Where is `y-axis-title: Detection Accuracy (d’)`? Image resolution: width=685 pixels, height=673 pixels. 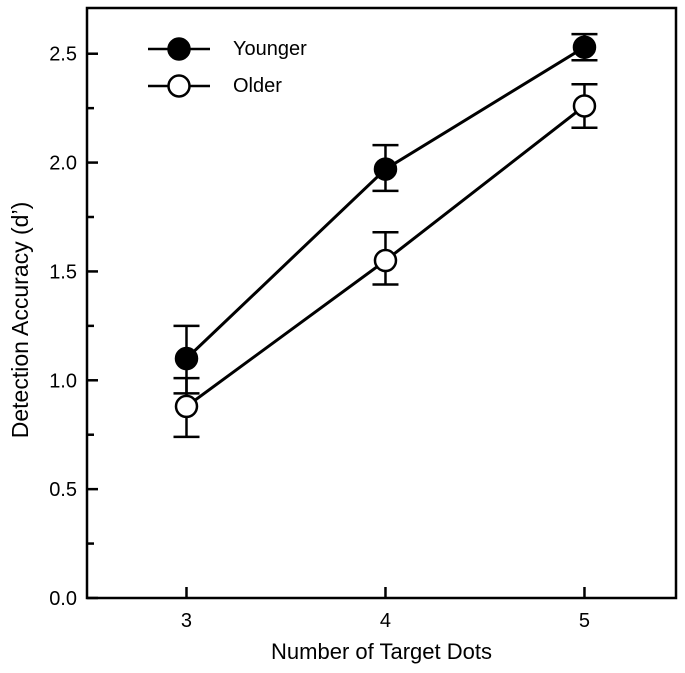 y-axis-title: Detection Accuracy (d’) is located at coordinates (20, 320).